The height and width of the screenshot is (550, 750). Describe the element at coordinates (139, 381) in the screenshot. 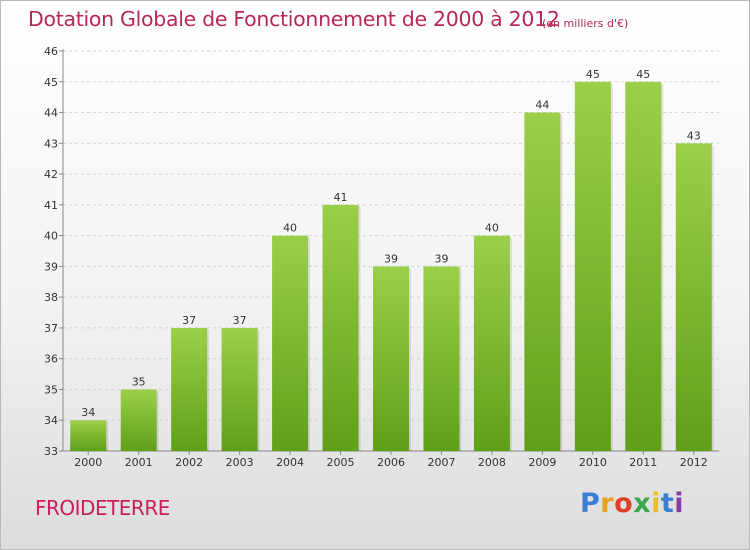

I see `data-label: 35` at that location.